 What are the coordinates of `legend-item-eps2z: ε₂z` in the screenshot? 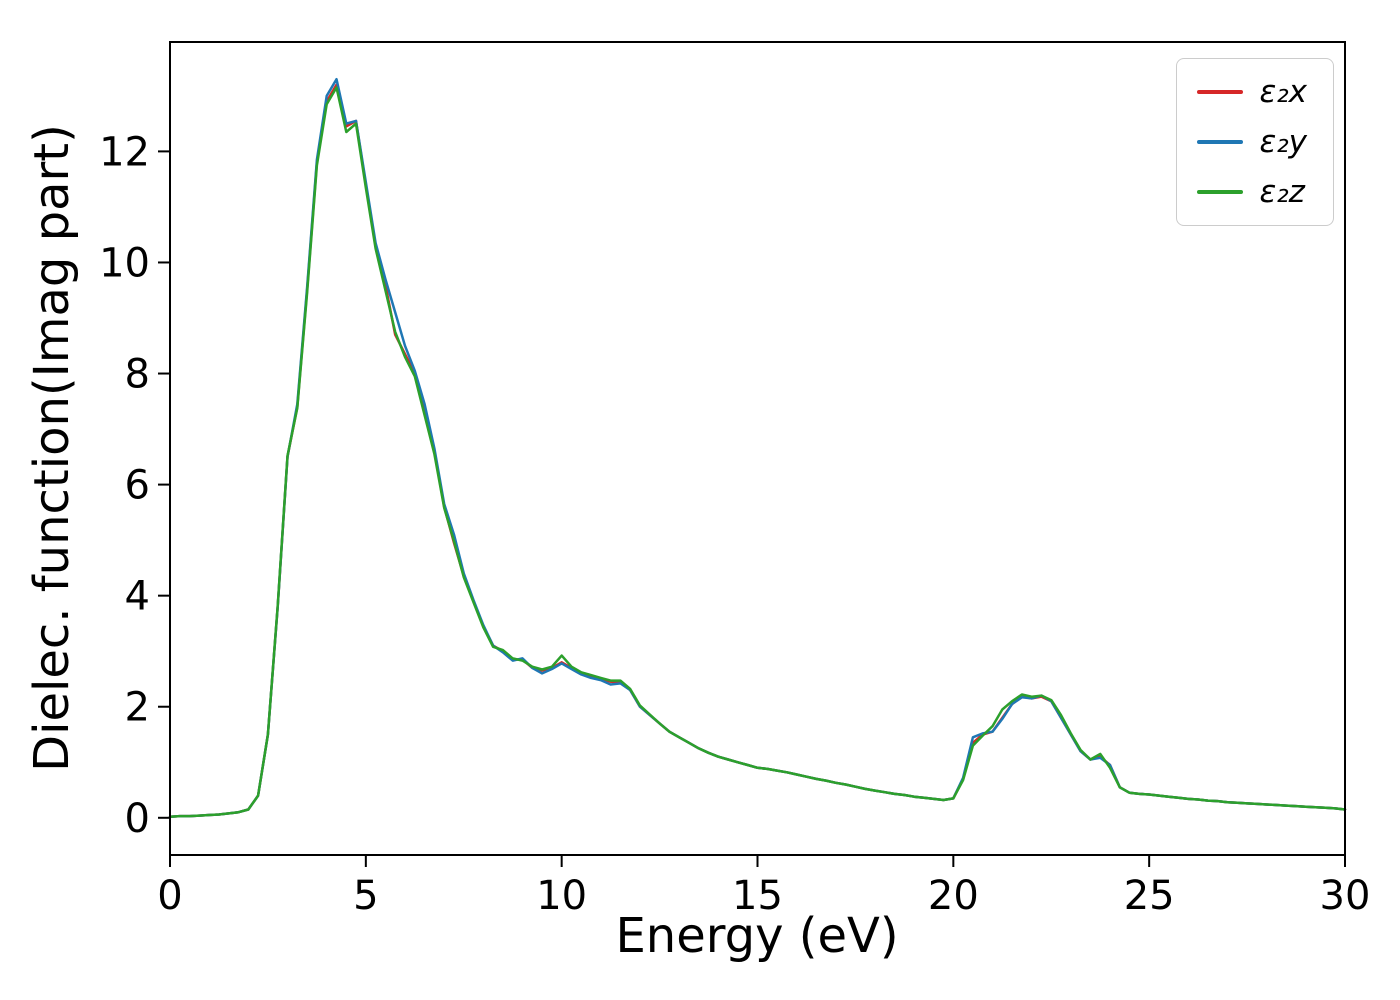 It's located at (1252, 192).